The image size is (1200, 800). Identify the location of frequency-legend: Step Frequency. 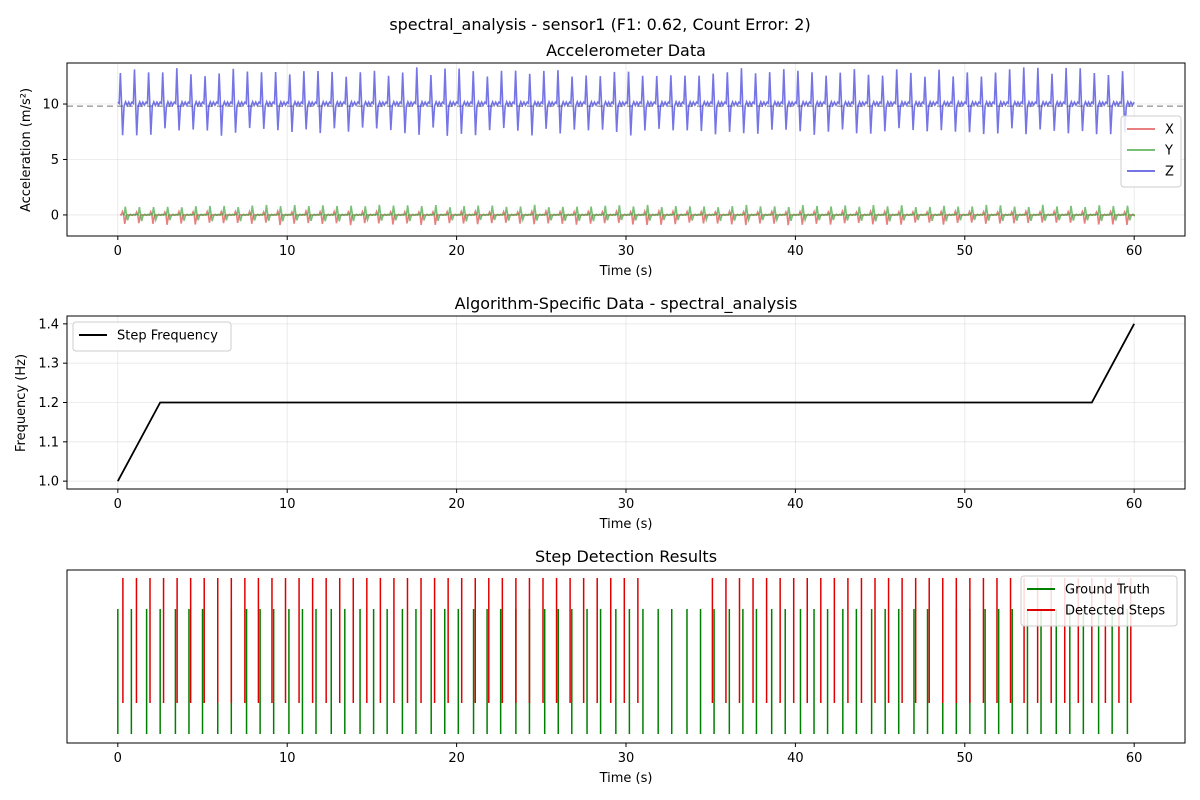
(152, 336).